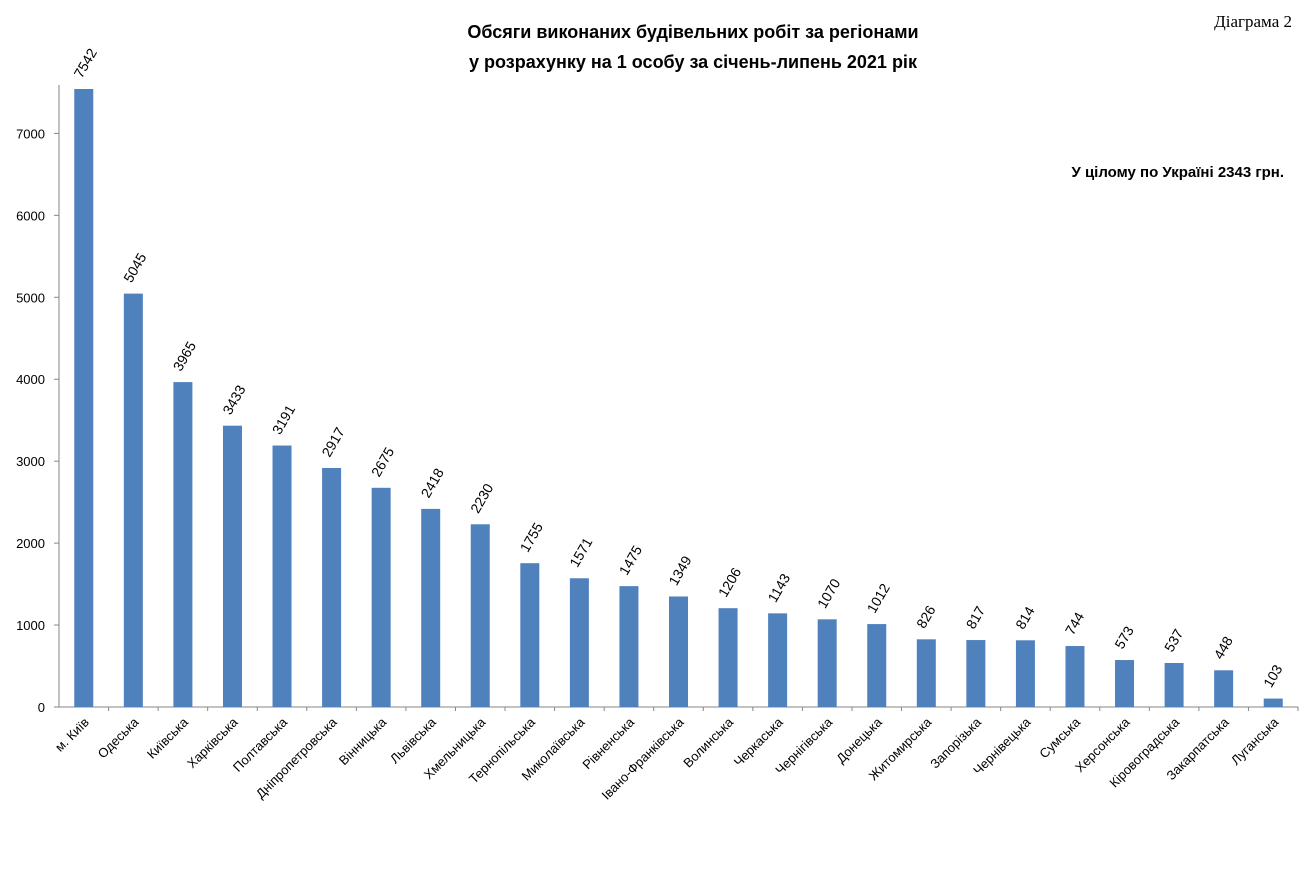 This screenshot has width=1314, height=869. Describe the element at coordinates (581, 552) in the screenshot. I see `data-label: 1571` at that location.